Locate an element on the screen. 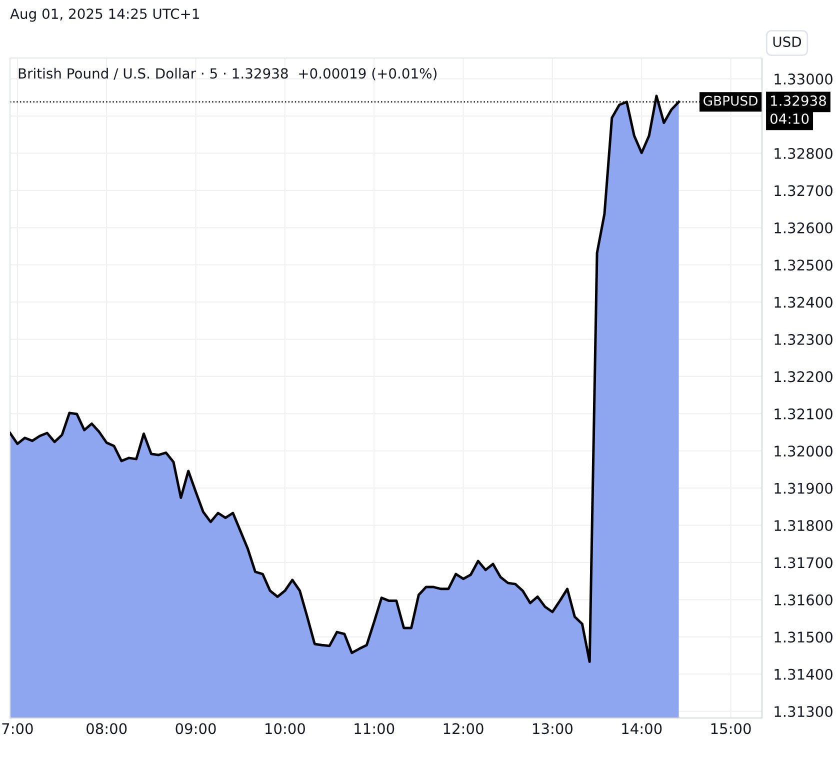  y-tick-label: 1.31400 is located at coordinates (803, 674).